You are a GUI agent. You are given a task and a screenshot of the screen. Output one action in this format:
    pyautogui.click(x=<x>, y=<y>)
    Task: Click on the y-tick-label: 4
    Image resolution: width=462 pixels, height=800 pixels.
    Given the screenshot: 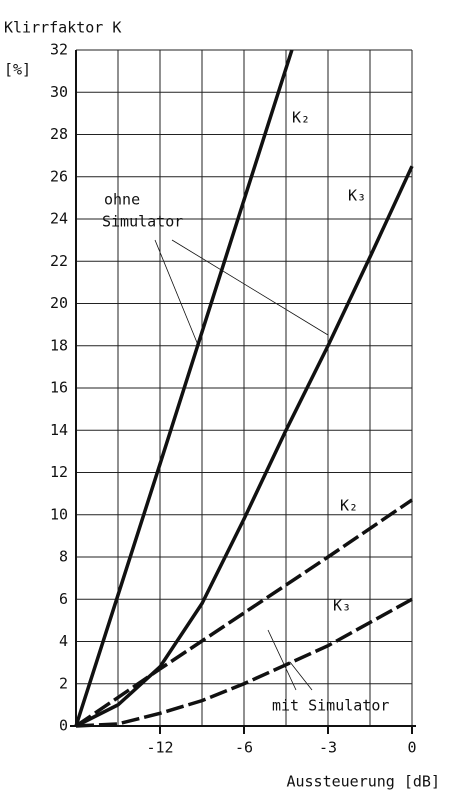 What is the action you would take?
    pyautogui.click(x=63, y=641)
    